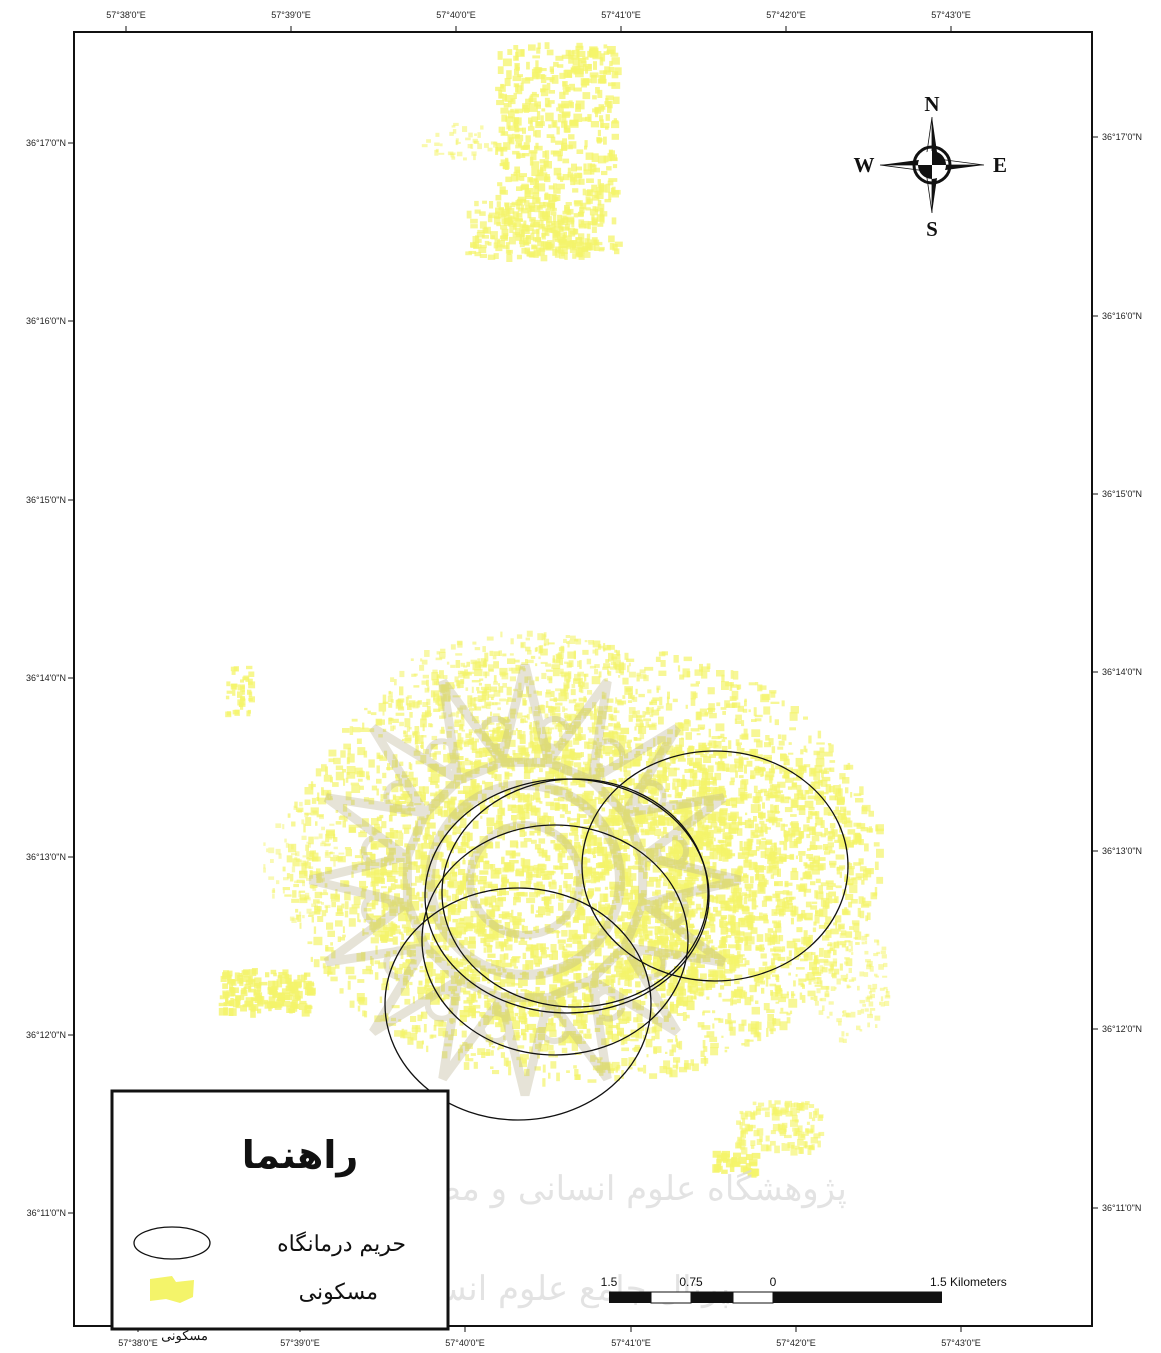 This screenshot has height=1353, width=1161. I want to click on longitude-label-bottom: 57°41'0"E, so click(631, 1343).